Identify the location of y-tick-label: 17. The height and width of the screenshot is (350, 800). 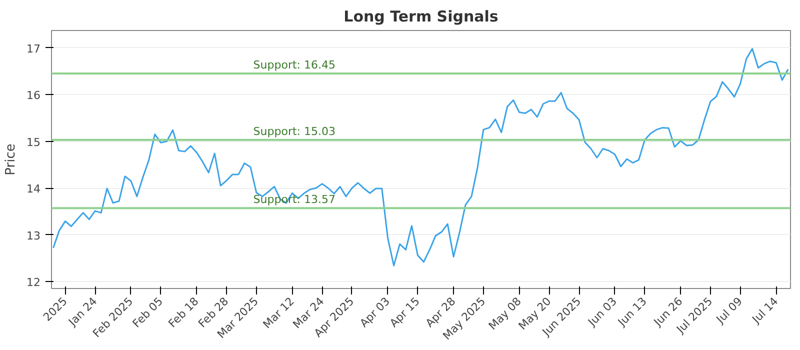
(33, 49).